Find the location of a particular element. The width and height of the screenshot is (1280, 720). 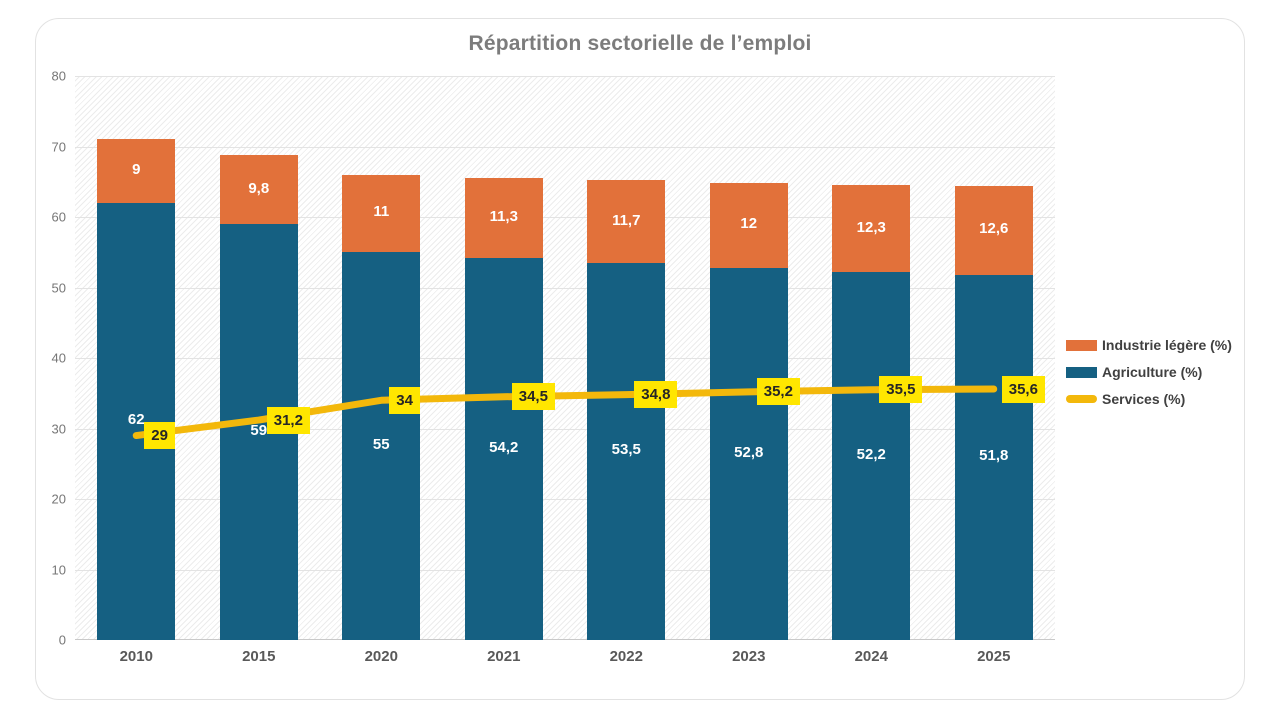

x-axis: 2010 2015 2020 2021 2022 2023 2024 2025 is located at coordinates (565, 661).